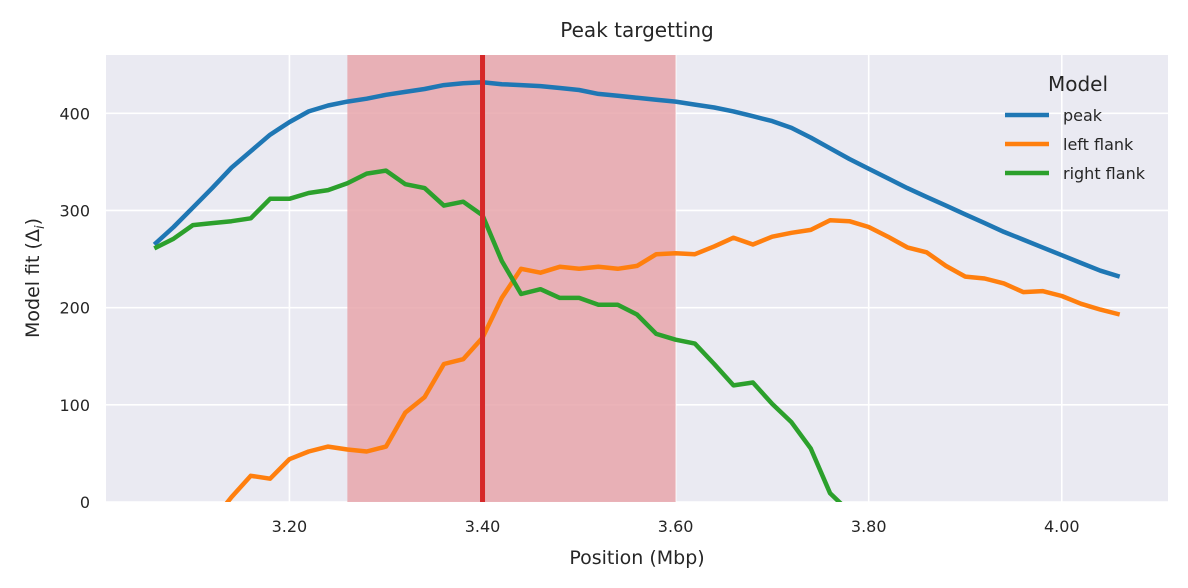 The height and width of the screenshot is (588, 1188). What do you see at coordinates (1098, 144) in the screenshot?
I see `legend-label-left-flank: left flank` at bounding box center [1098, 144].